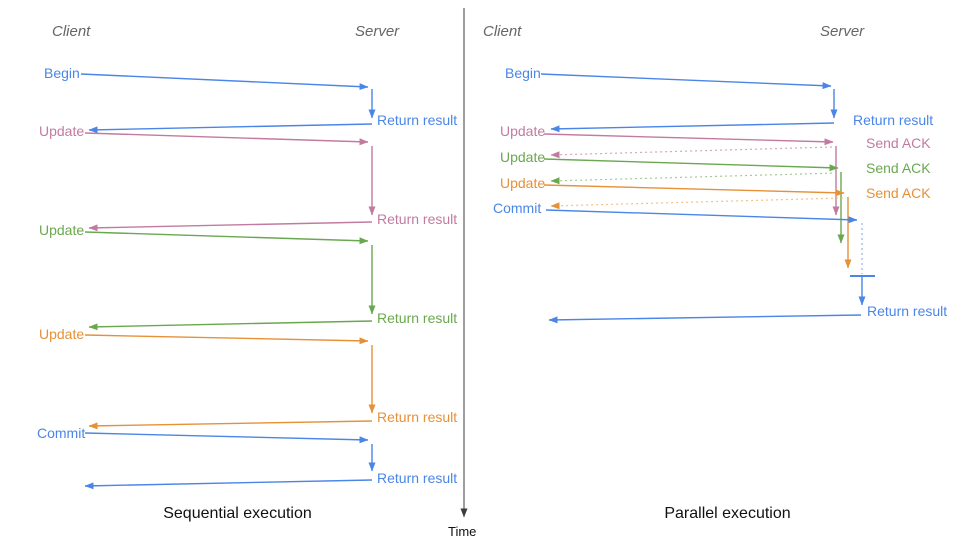 The width and height of the screenshot is (960, 540). What do you see at coordinates (62, 230) in the screenshot?
I see `seq-update2-label: Update` at bounding box center [62, 230].